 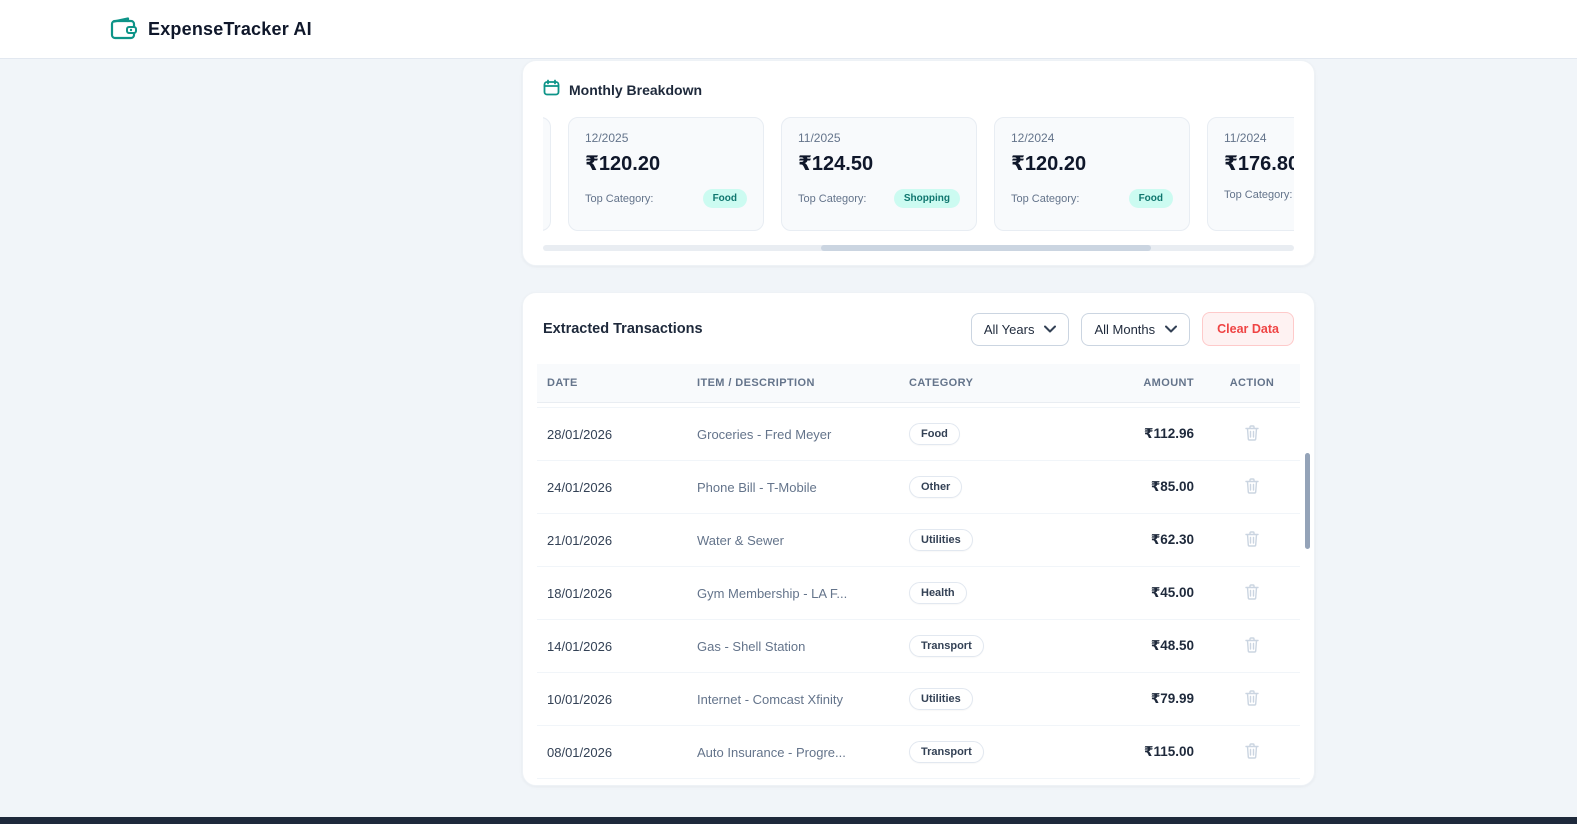 I want to click on transaction-amount: ₹45.00, so click(x=1172, y=592).